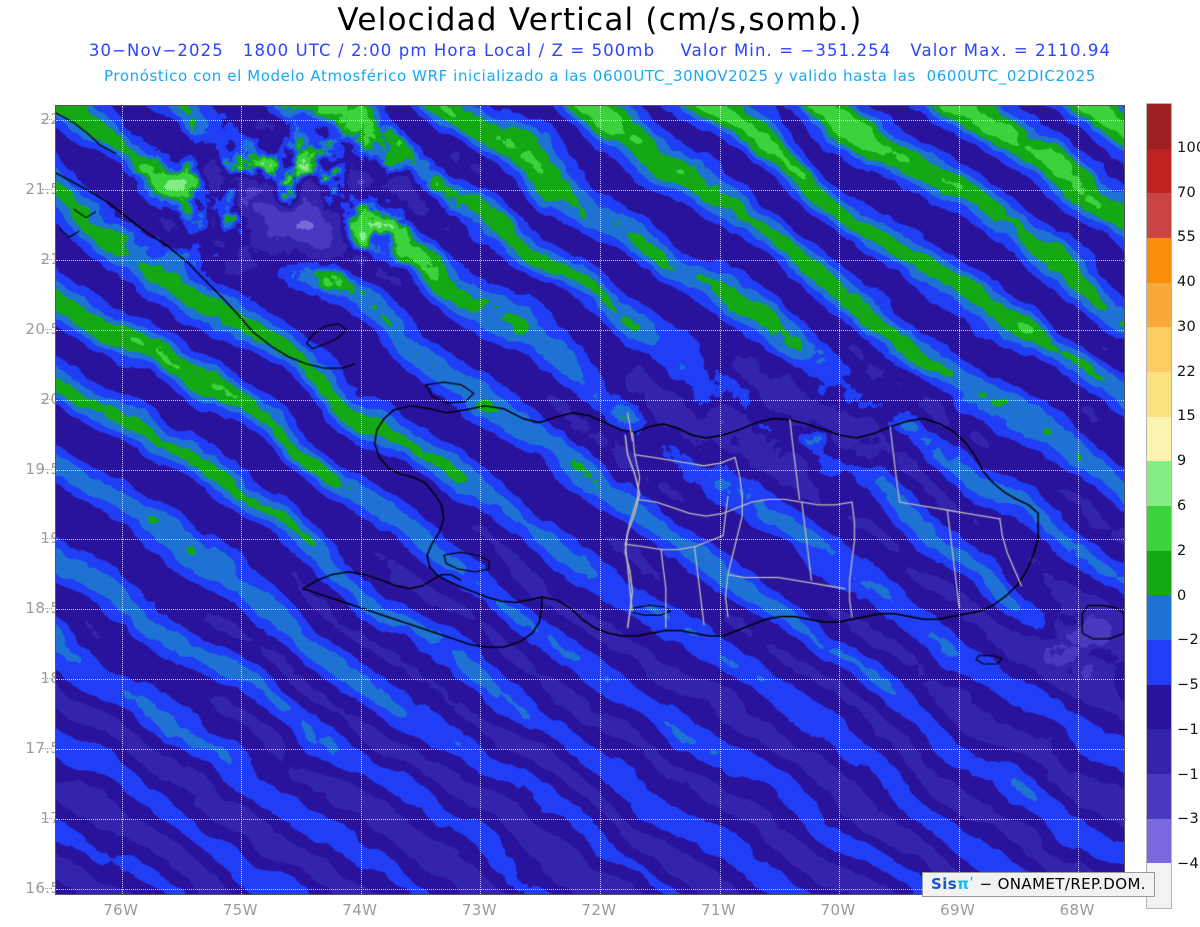 The height and width of the screenshot is (927, 1200). Describe the element at coordinates (958, 910) in the screenshot. I see `longitude-tick-label: 69W` at that location.